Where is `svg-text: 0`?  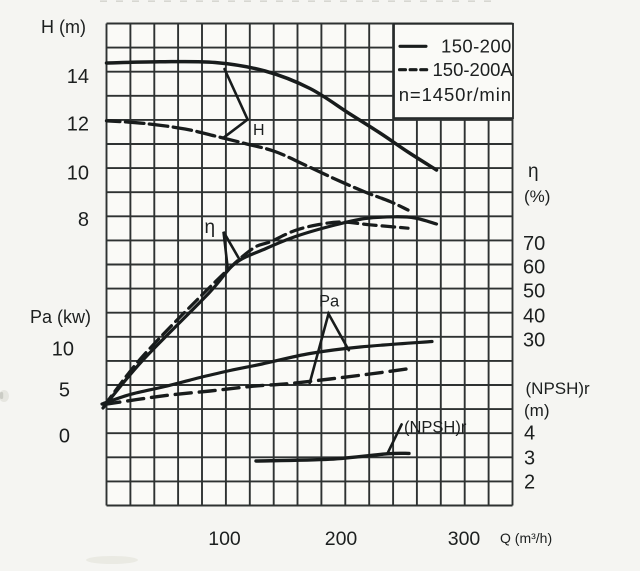 svg-text: 0 is located at coordinates (64, 437).